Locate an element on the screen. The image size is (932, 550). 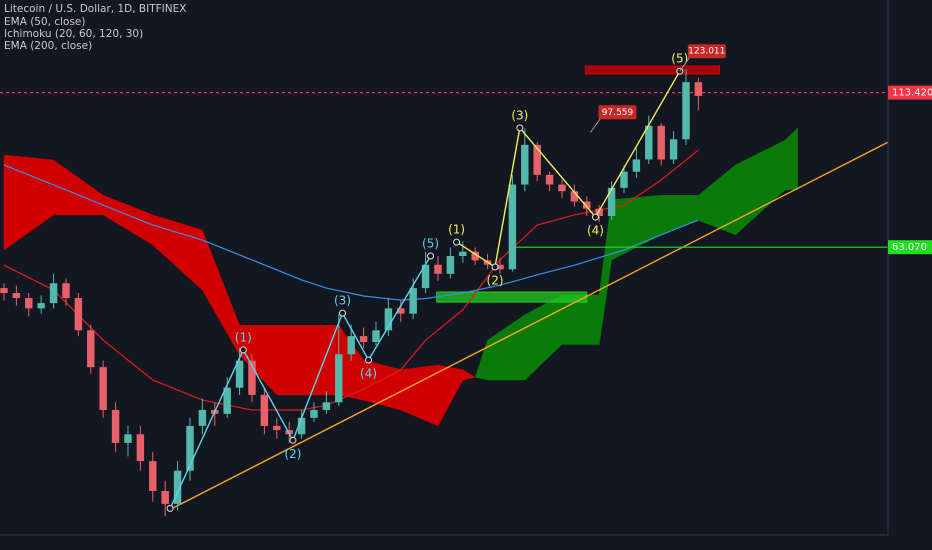
legend-title: Litecoin / U.S. Dollar, 1D, BITFINEX is located at coordinates (95, 9).